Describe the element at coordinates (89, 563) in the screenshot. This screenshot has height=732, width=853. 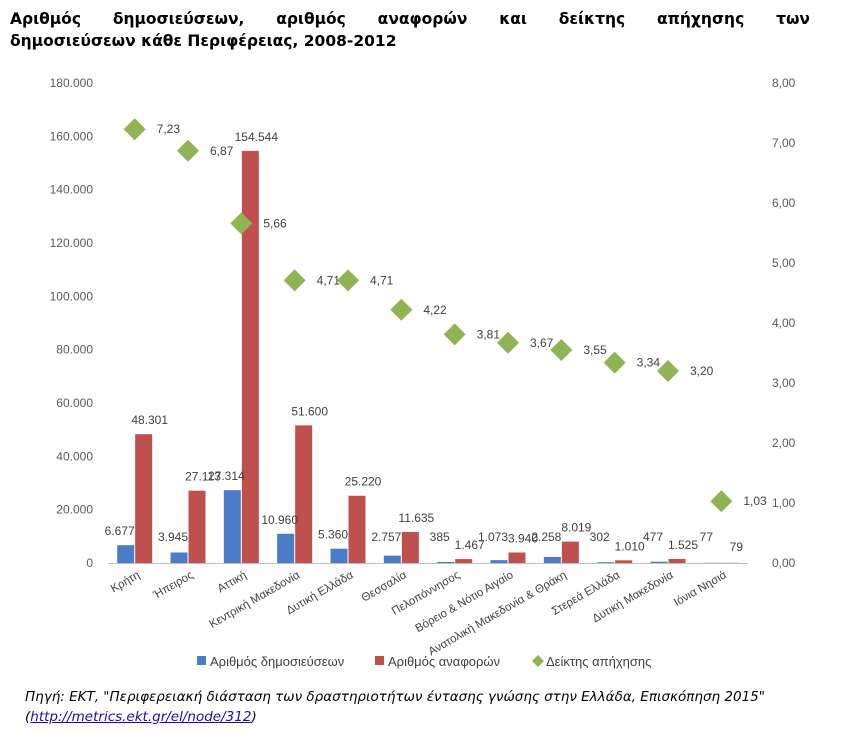
I see `y-left-tick-label: 0` at that location.